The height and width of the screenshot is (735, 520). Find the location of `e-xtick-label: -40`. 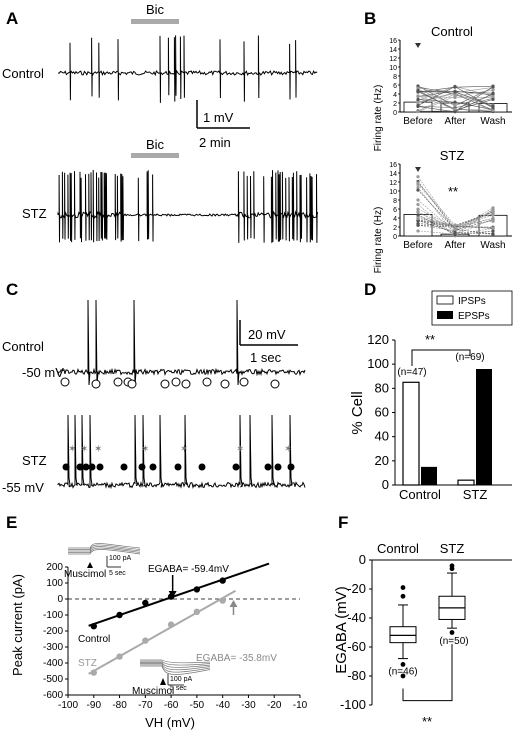

e-xtick-label: -40 is located at coordinates (222, 705).